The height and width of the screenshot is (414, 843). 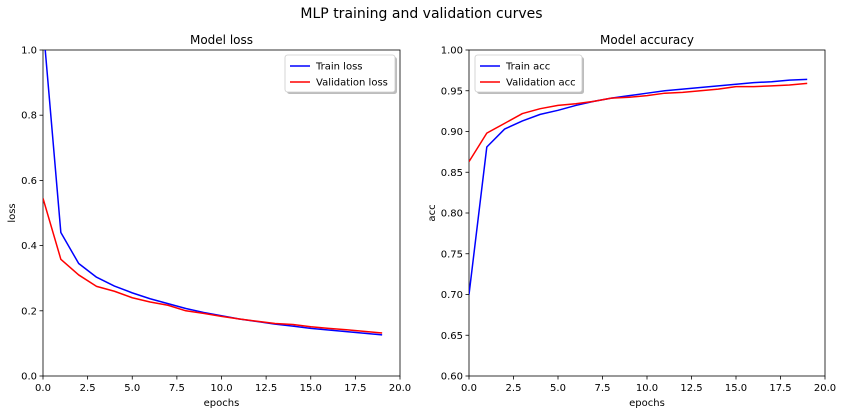 What do you see at coordinates (311, 388) in the screenshot?
I see `loss-x-tick-label: 15.0` at bounding box center [311, 388].